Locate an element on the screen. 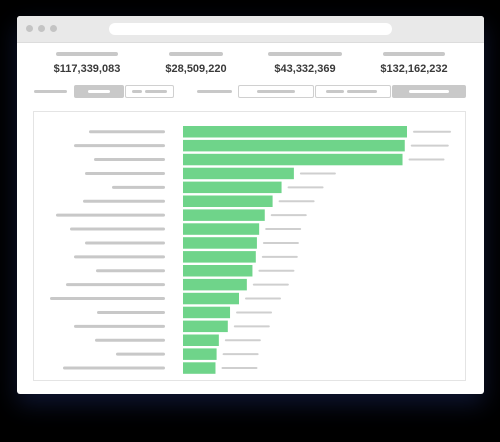  stat-card-2: $28,509,220 is located at coordinates (196, 63).